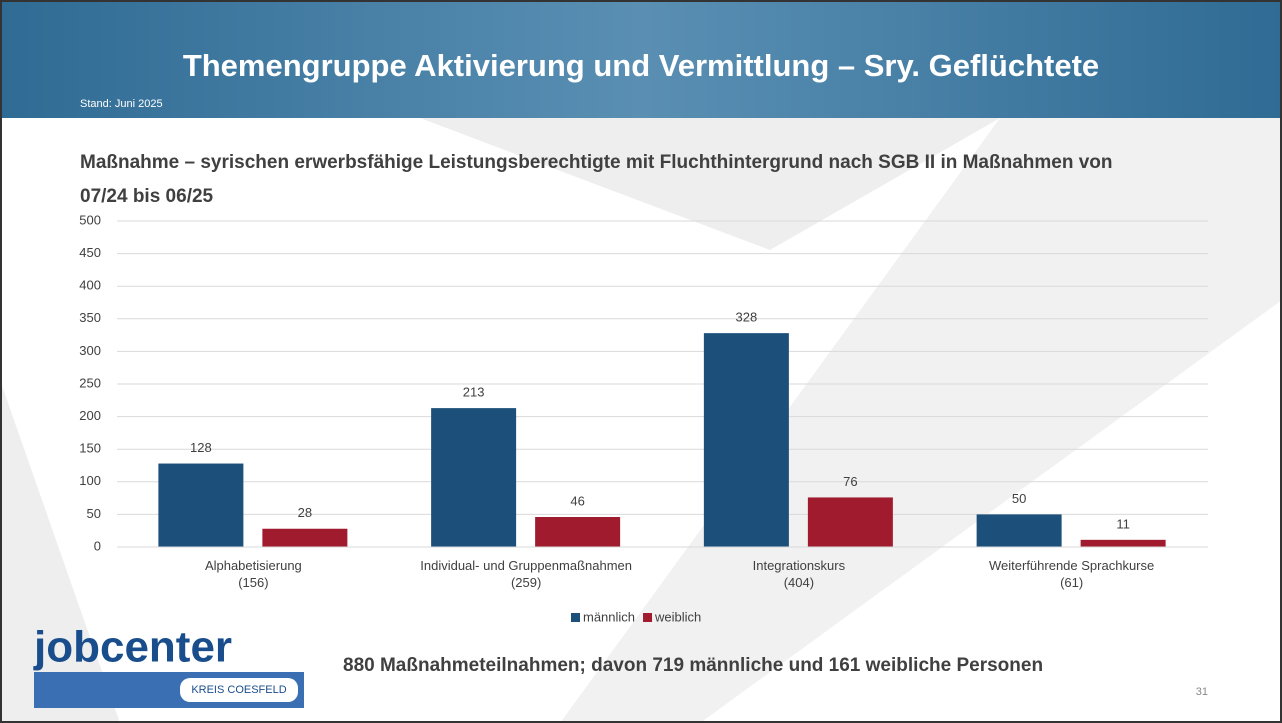 The image size is (1282, 723). I want to click on y-tick-label: 500, so click(90, 219).